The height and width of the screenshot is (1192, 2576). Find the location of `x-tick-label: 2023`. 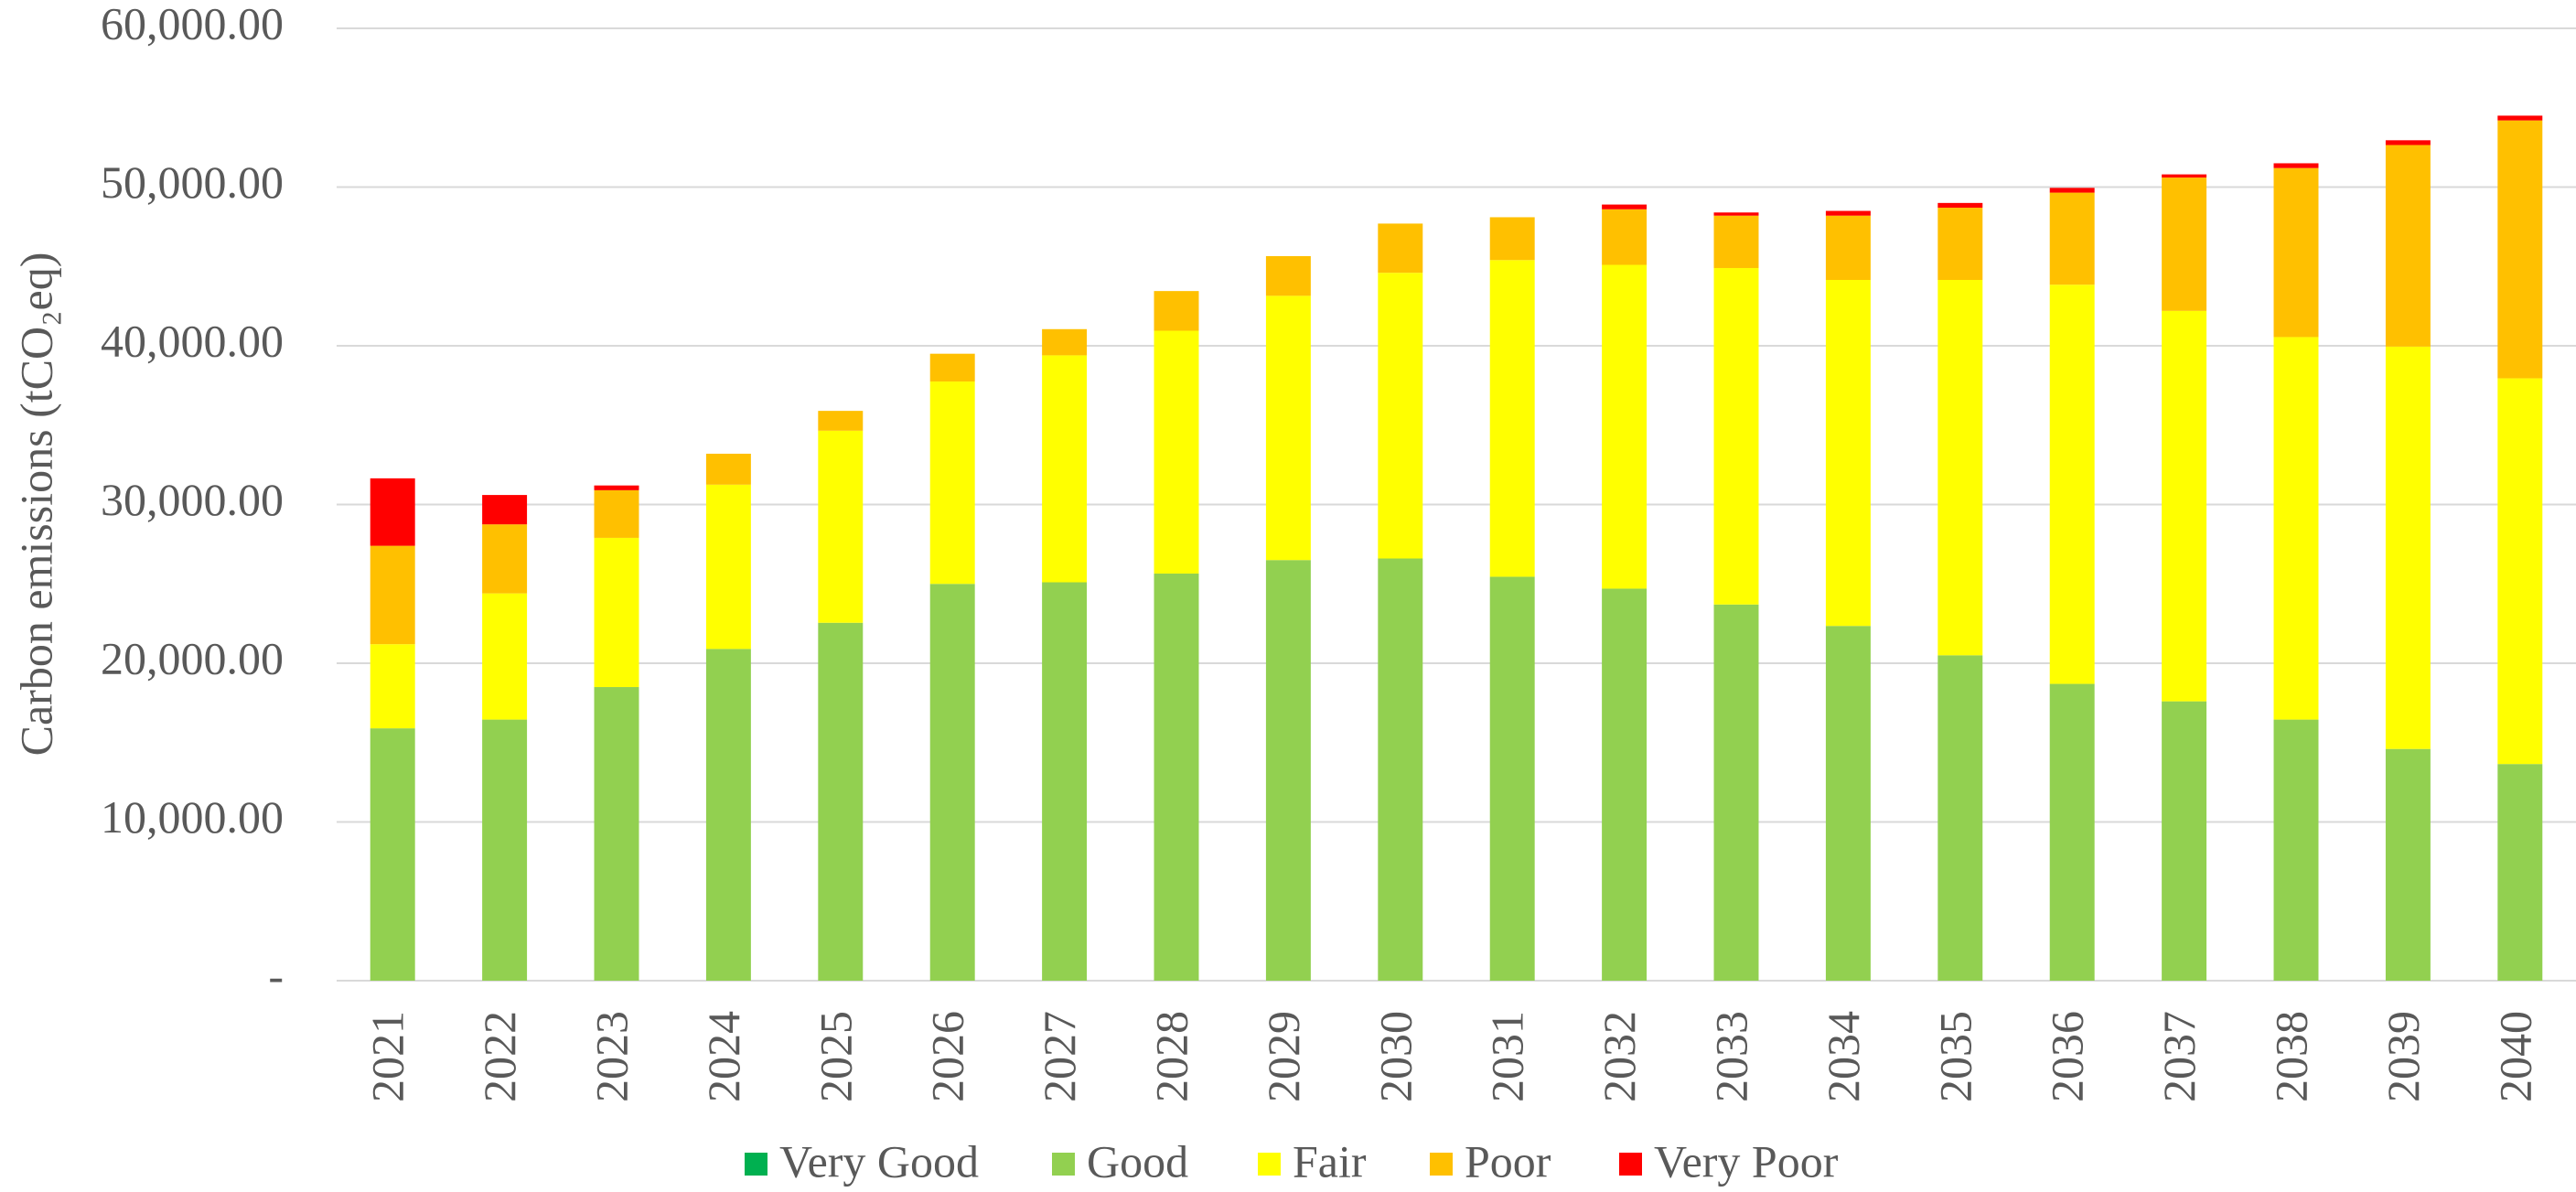

x-tick-label: 2023 is located at coordinates (611, 1056).